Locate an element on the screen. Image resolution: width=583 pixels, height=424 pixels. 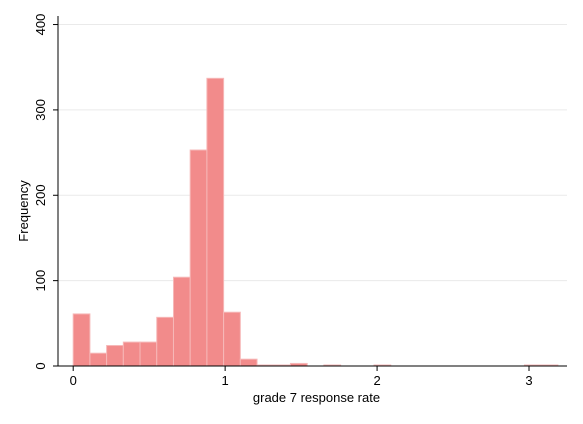
y-tick-label-100: 100 is located at coordinates (40, 281).